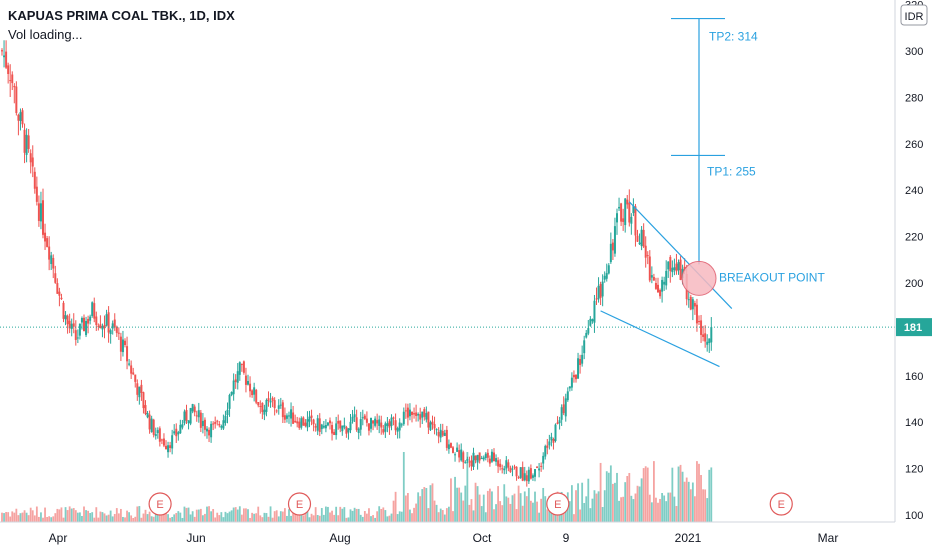  What do you see at coordinates (914, 17) in the screenshot?
I see `currency-label: IDR` at bounding box center [914, 17].